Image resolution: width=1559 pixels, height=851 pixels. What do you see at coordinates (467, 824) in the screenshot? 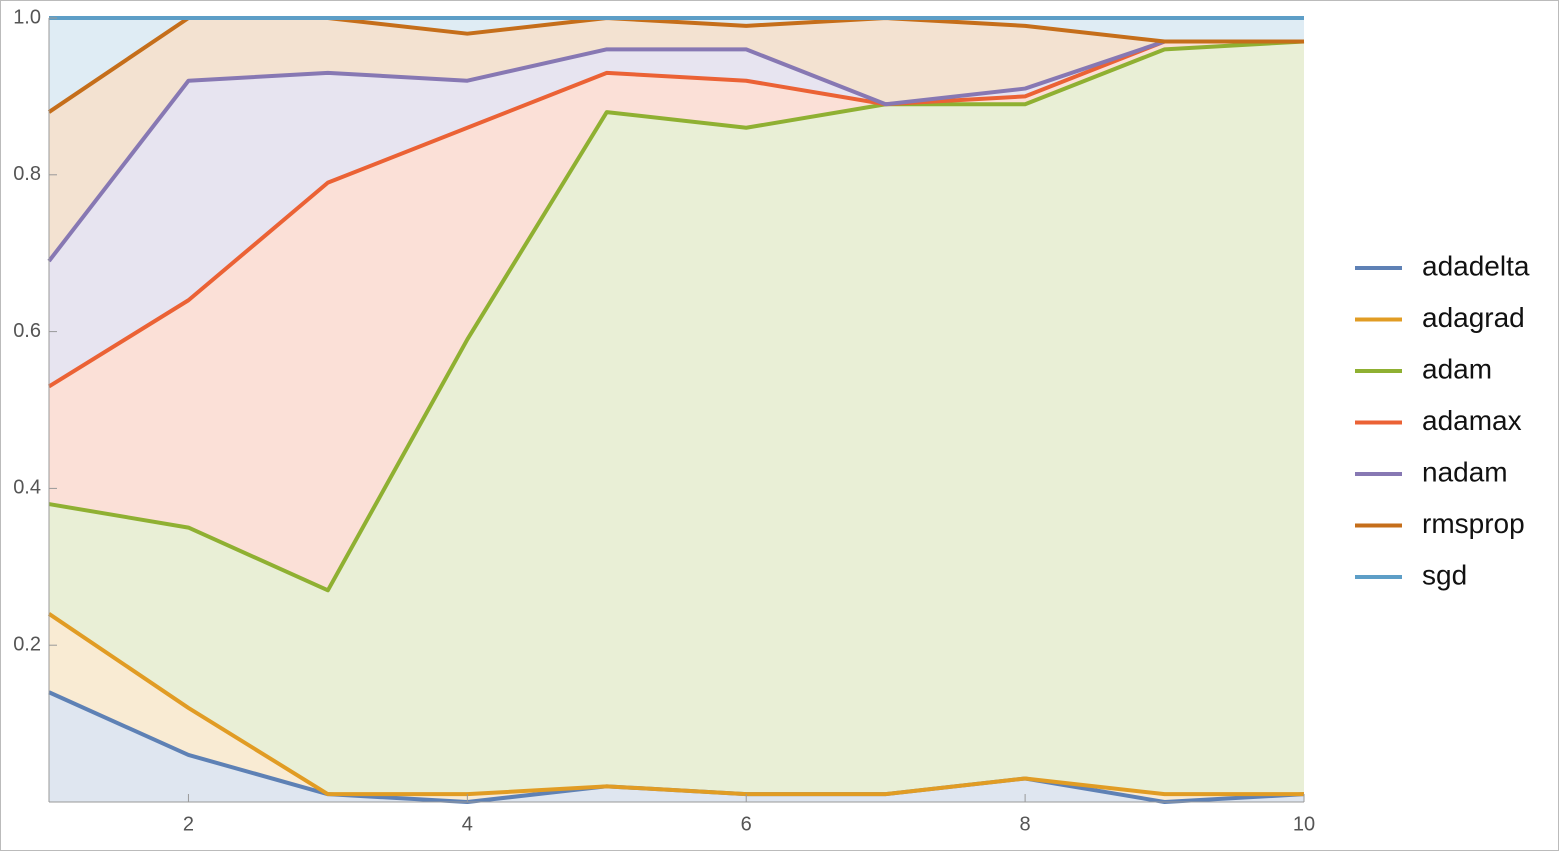
I see `x-tick-label: 4` at bounding box center [467, 824].